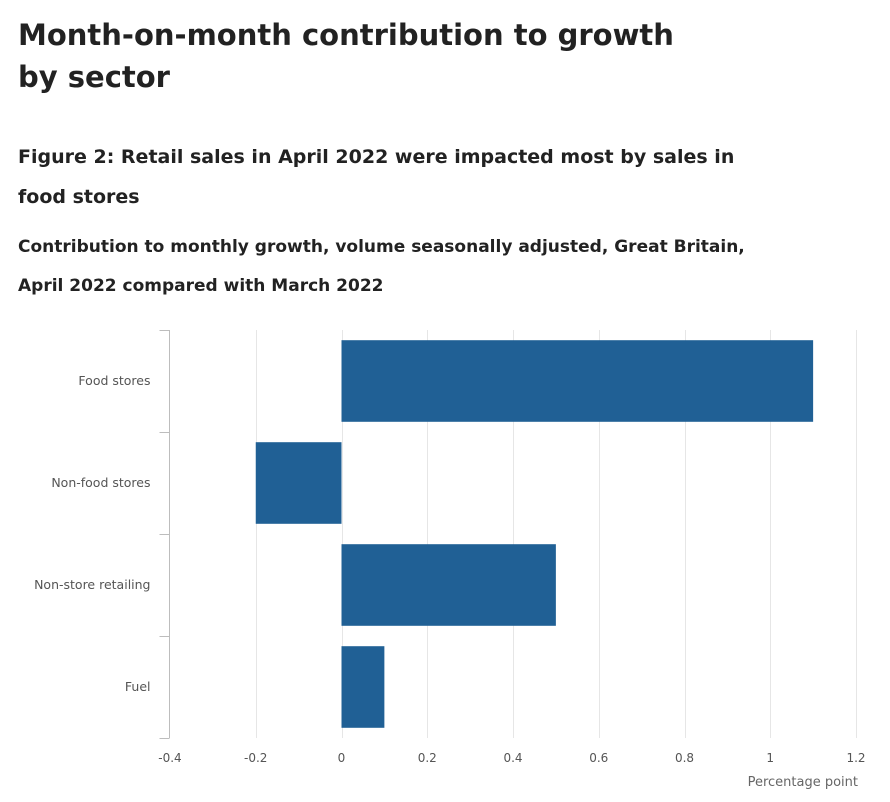 This screenshot has height=802, width=890. What do you see at coordinates (803, 782) in the screenshot?
I see `x-axis-title: Percentage point` at bounding box center [803, 782].